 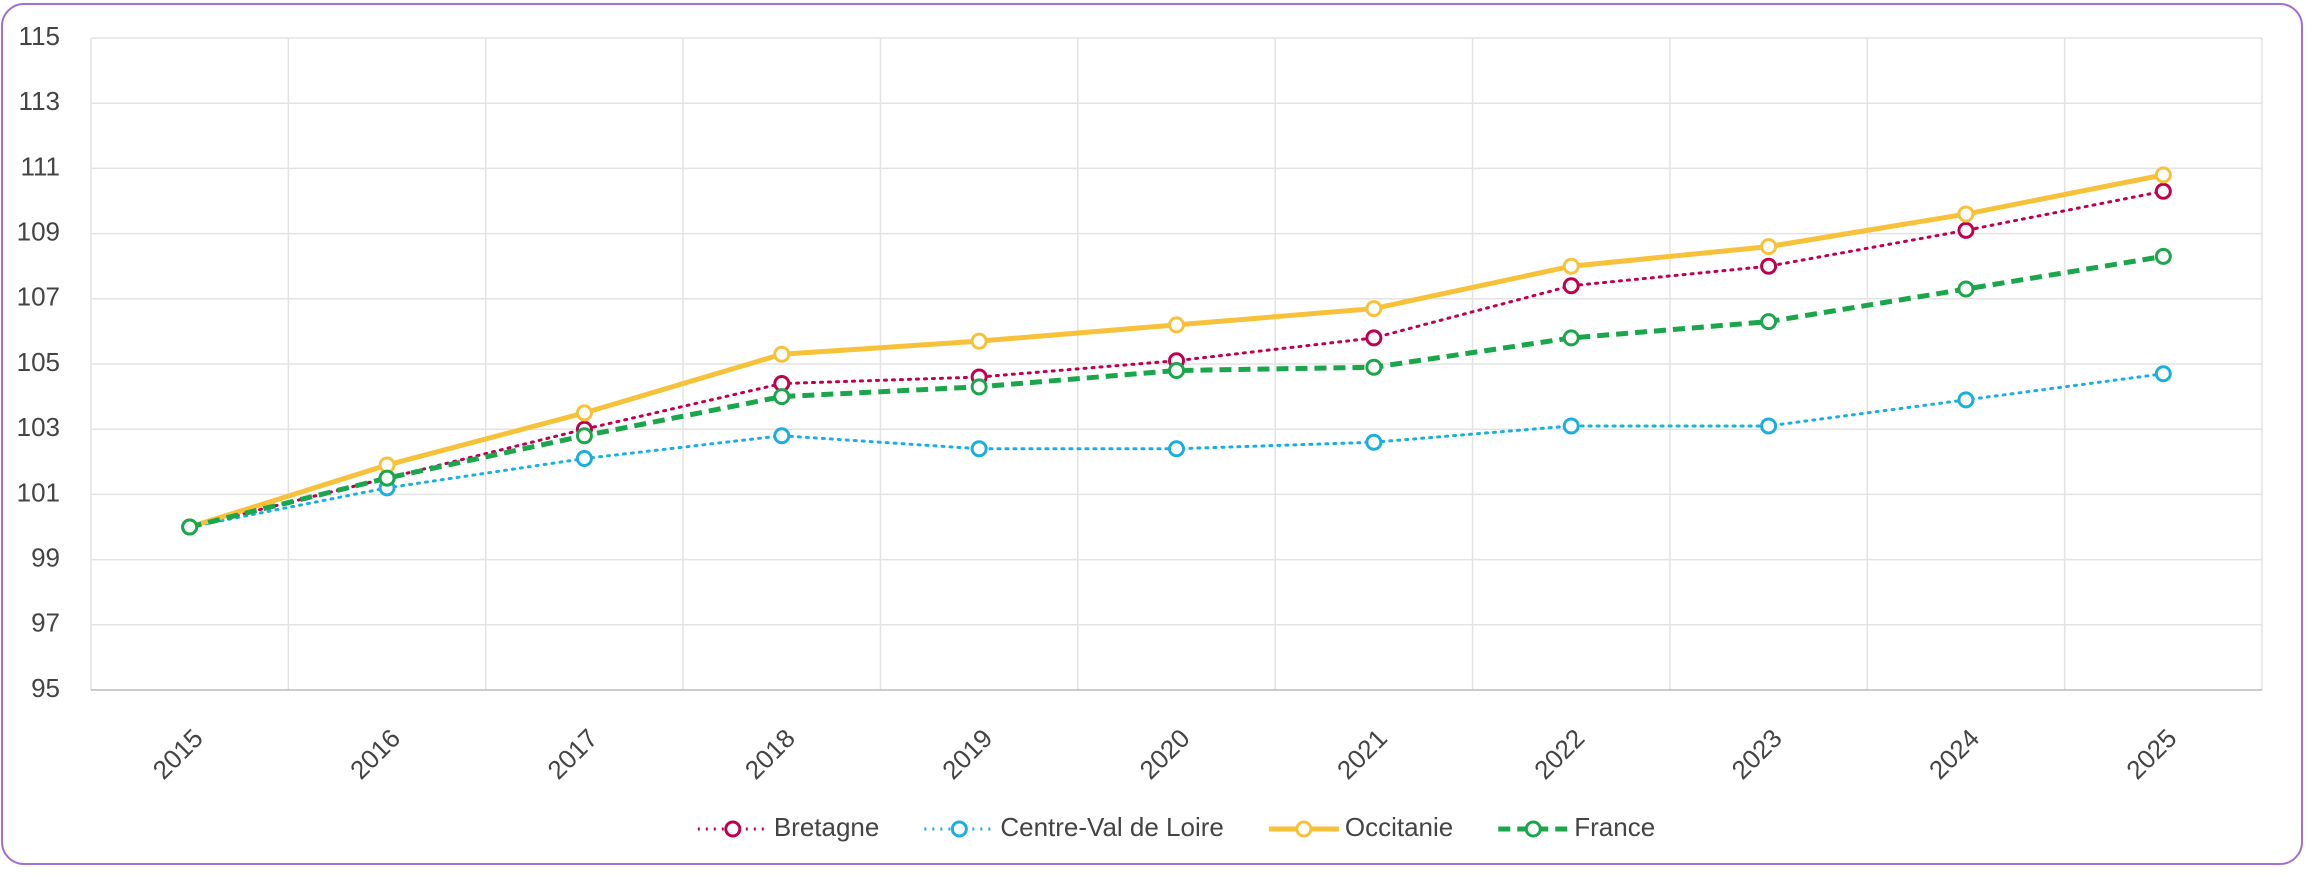 I want to click on y-tick-label: 115, so click(x=39, y=36).